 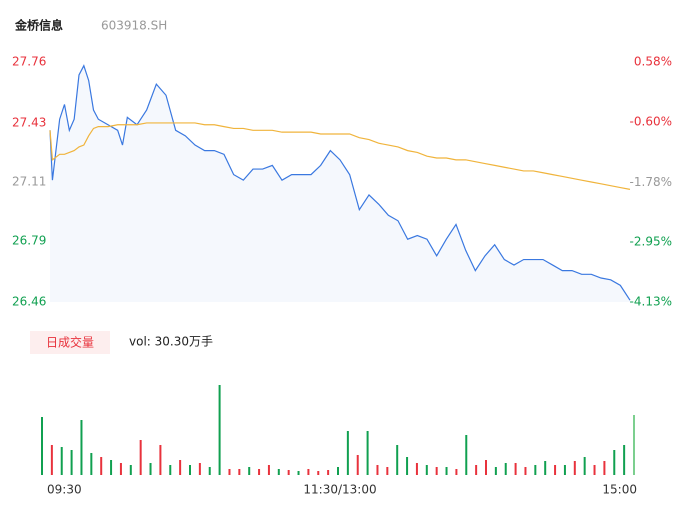 I want to click on y-tick-label: 27.11, so click(x=29, y=182).